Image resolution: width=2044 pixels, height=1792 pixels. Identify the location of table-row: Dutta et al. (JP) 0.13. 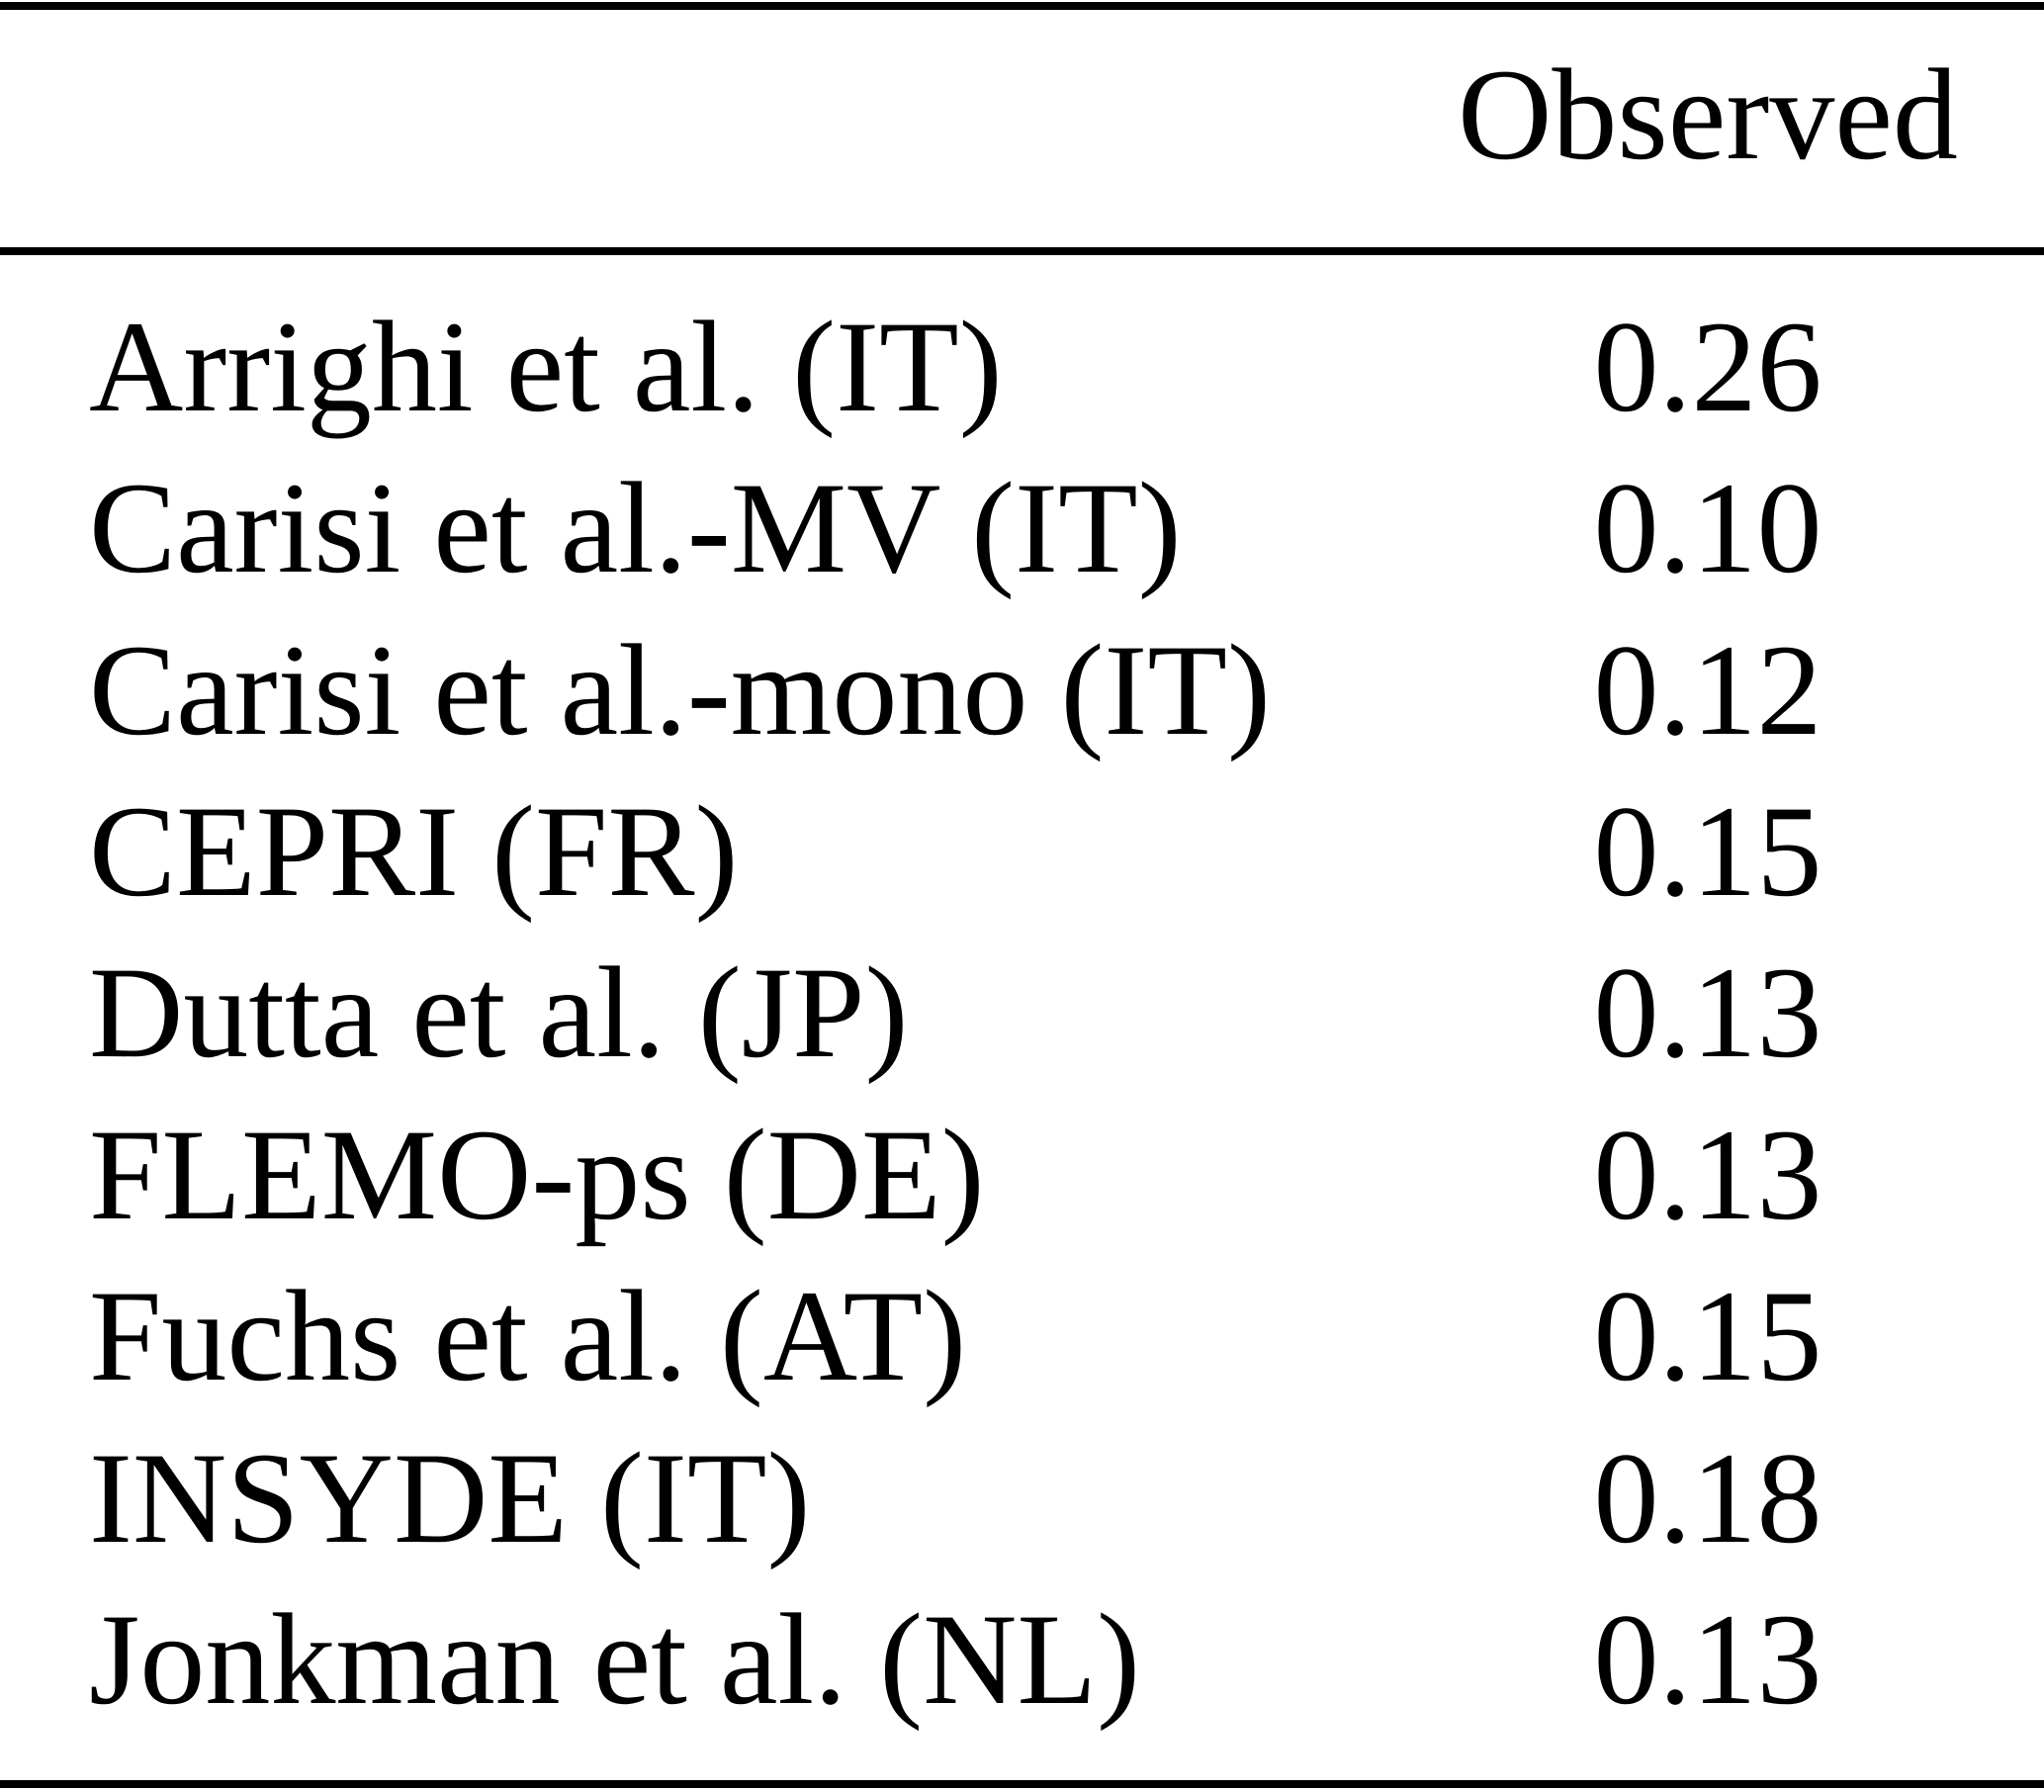
(1022, 1012).